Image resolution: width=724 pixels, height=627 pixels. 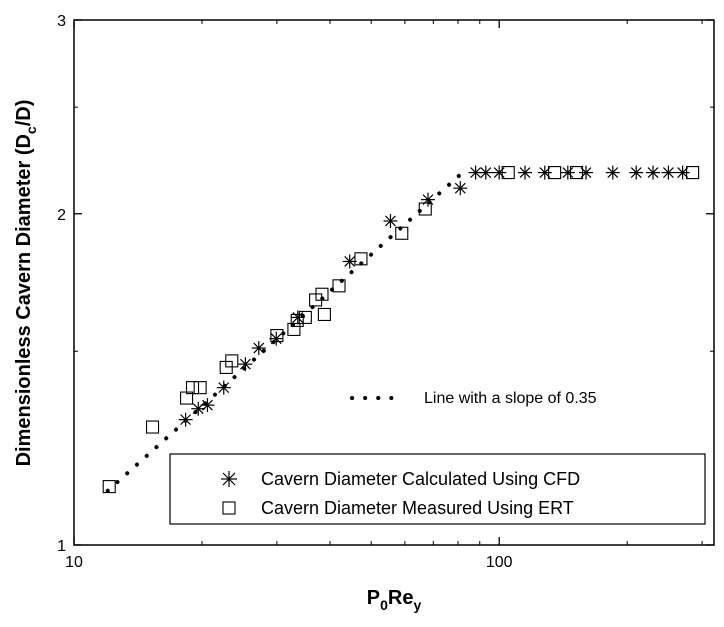 I want to click on legend-label-ert: Cavern Diameter Measured Using ERT, so click(x=417, y=508).